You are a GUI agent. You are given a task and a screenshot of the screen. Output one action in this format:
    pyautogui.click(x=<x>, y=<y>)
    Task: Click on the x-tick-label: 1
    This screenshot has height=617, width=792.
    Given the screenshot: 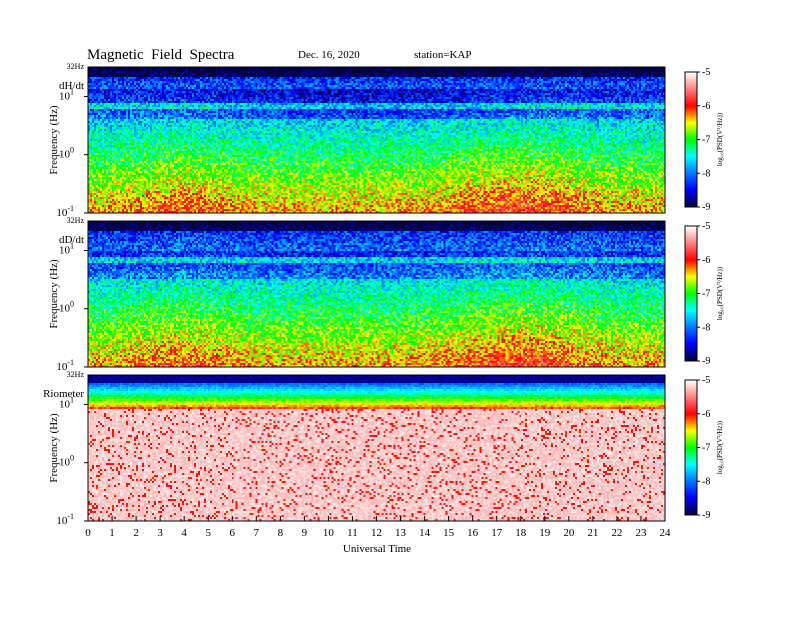 What is the action you would take?
    pyautogui.click(x=112, y=533)
    